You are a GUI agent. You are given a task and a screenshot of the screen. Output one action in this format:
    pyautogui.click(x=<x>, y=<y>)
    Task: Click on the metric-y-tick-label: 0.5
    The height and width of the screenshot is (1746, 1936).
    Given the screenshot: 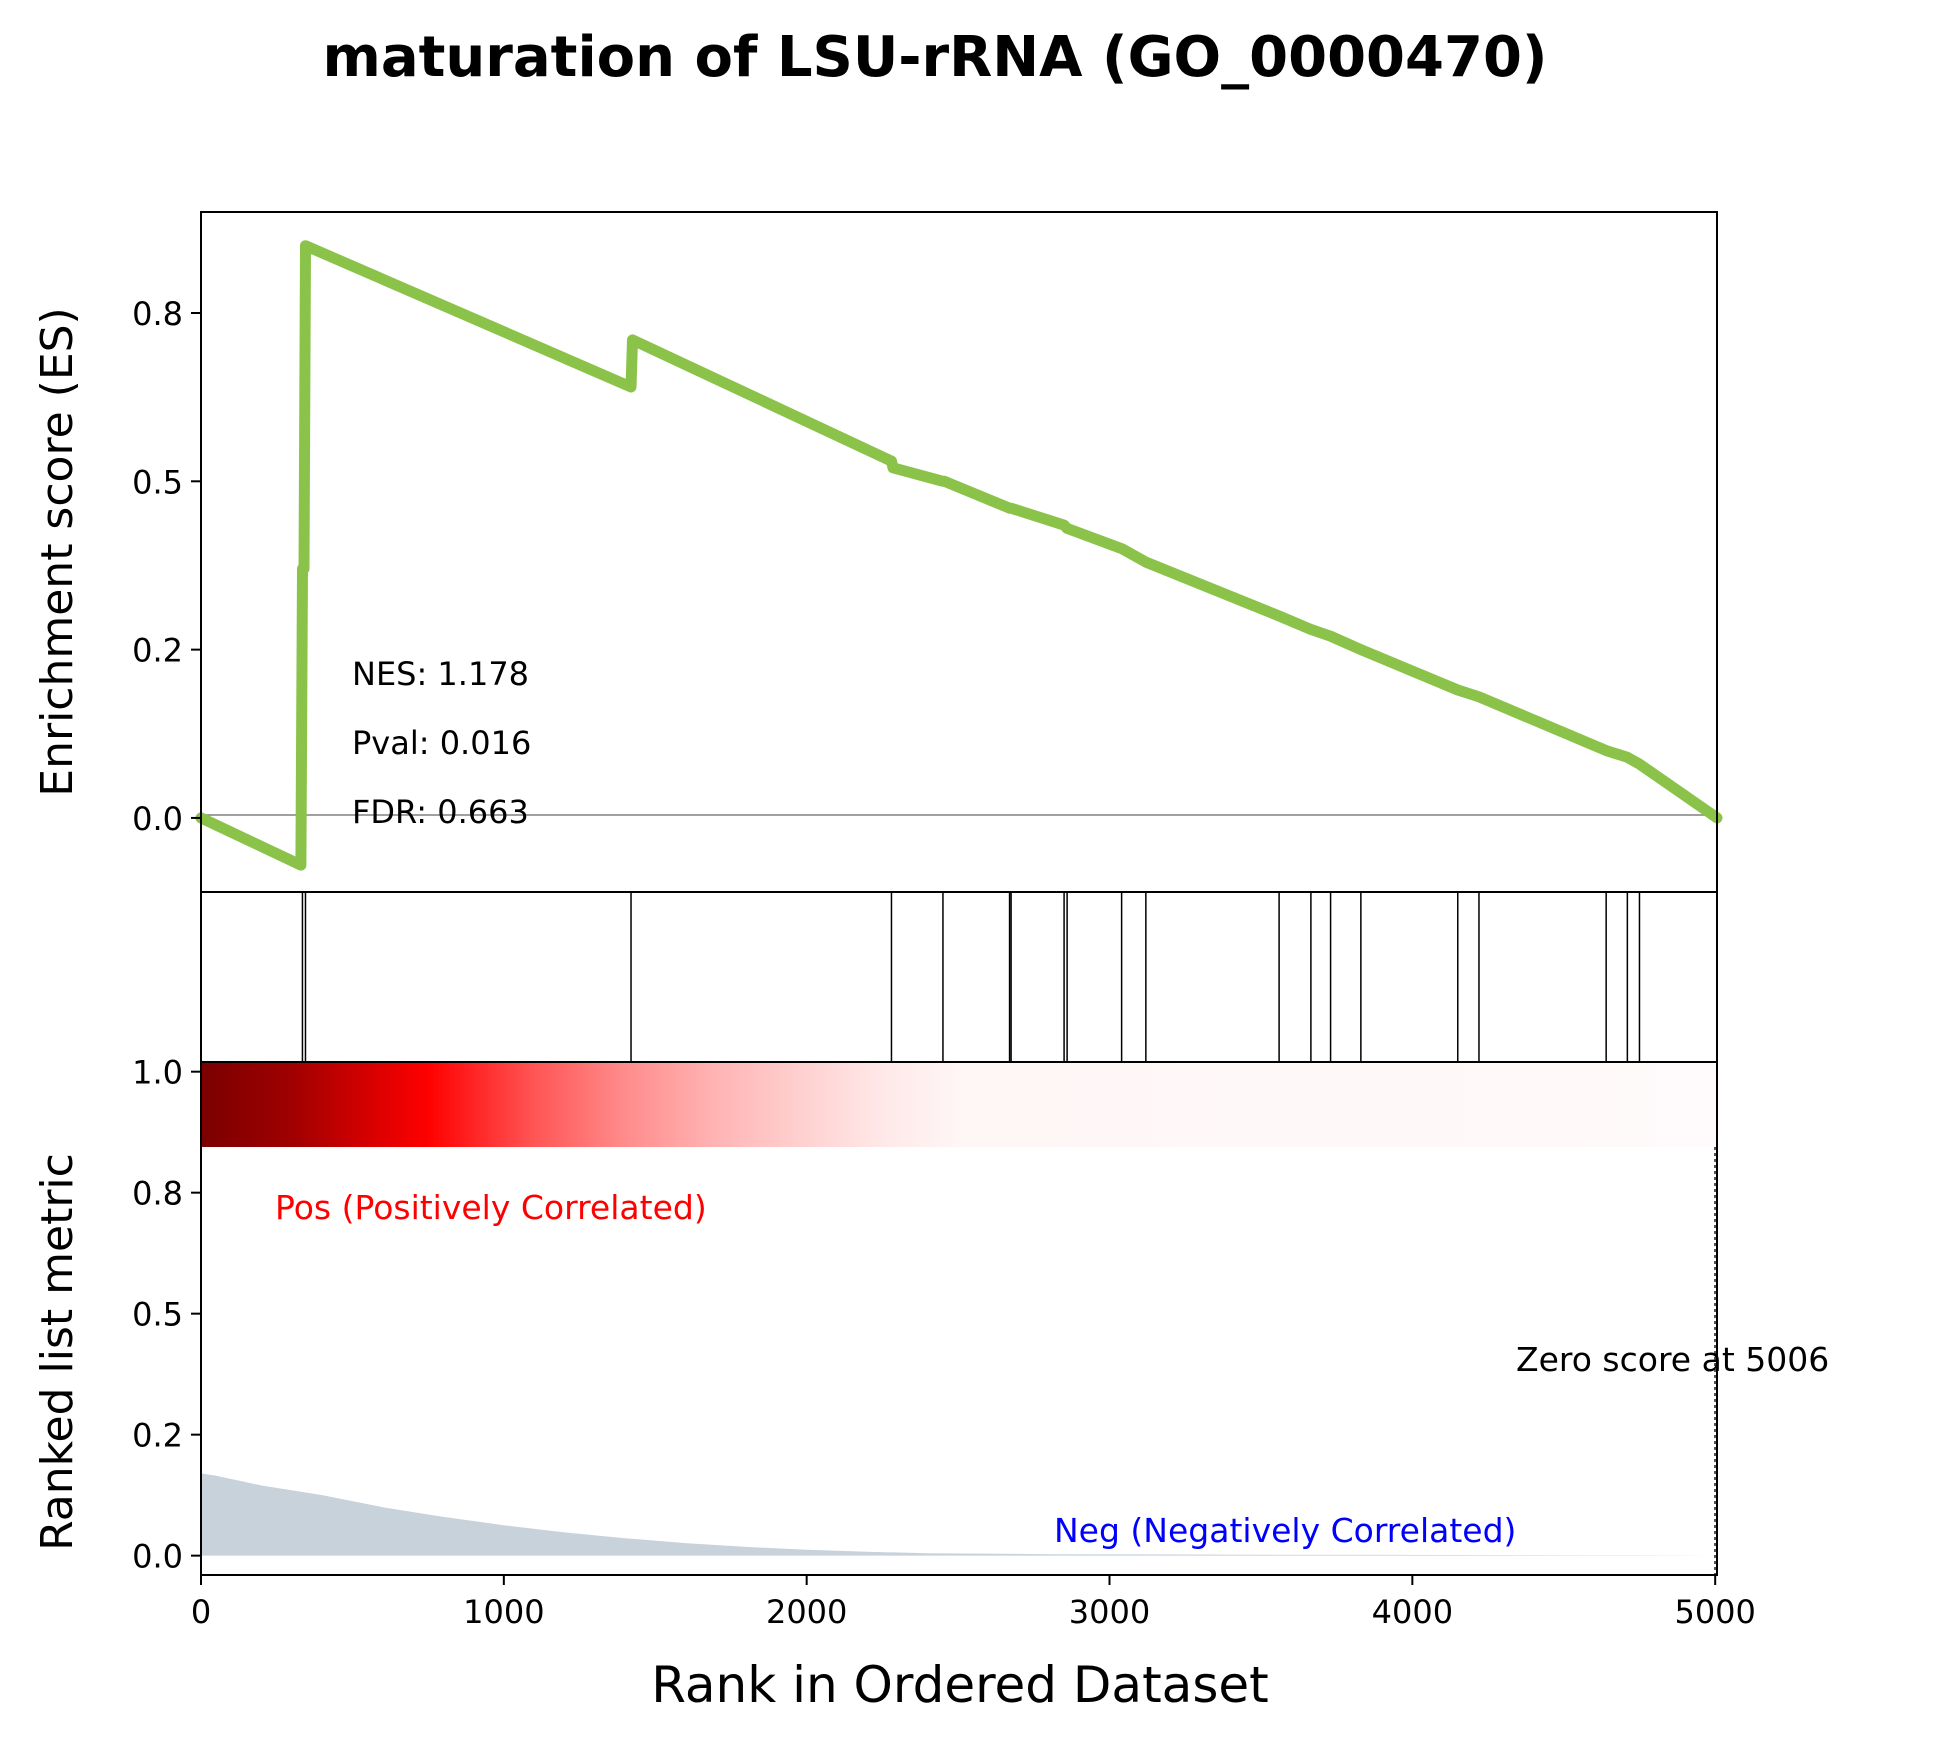 What is the action you would take?
    pyautogui.click(x=157, y=1315)
    